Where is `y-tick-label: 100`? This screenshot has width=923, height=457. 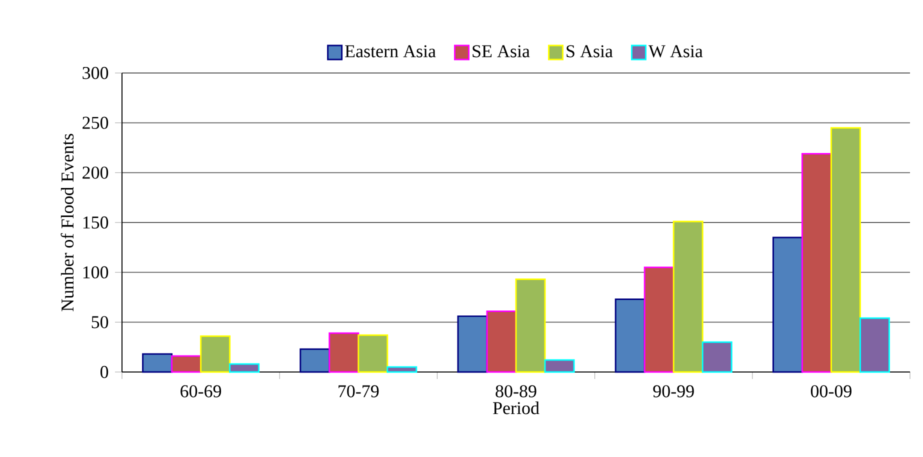 y-tick-label: 100 is located at coordinates (95, 272).